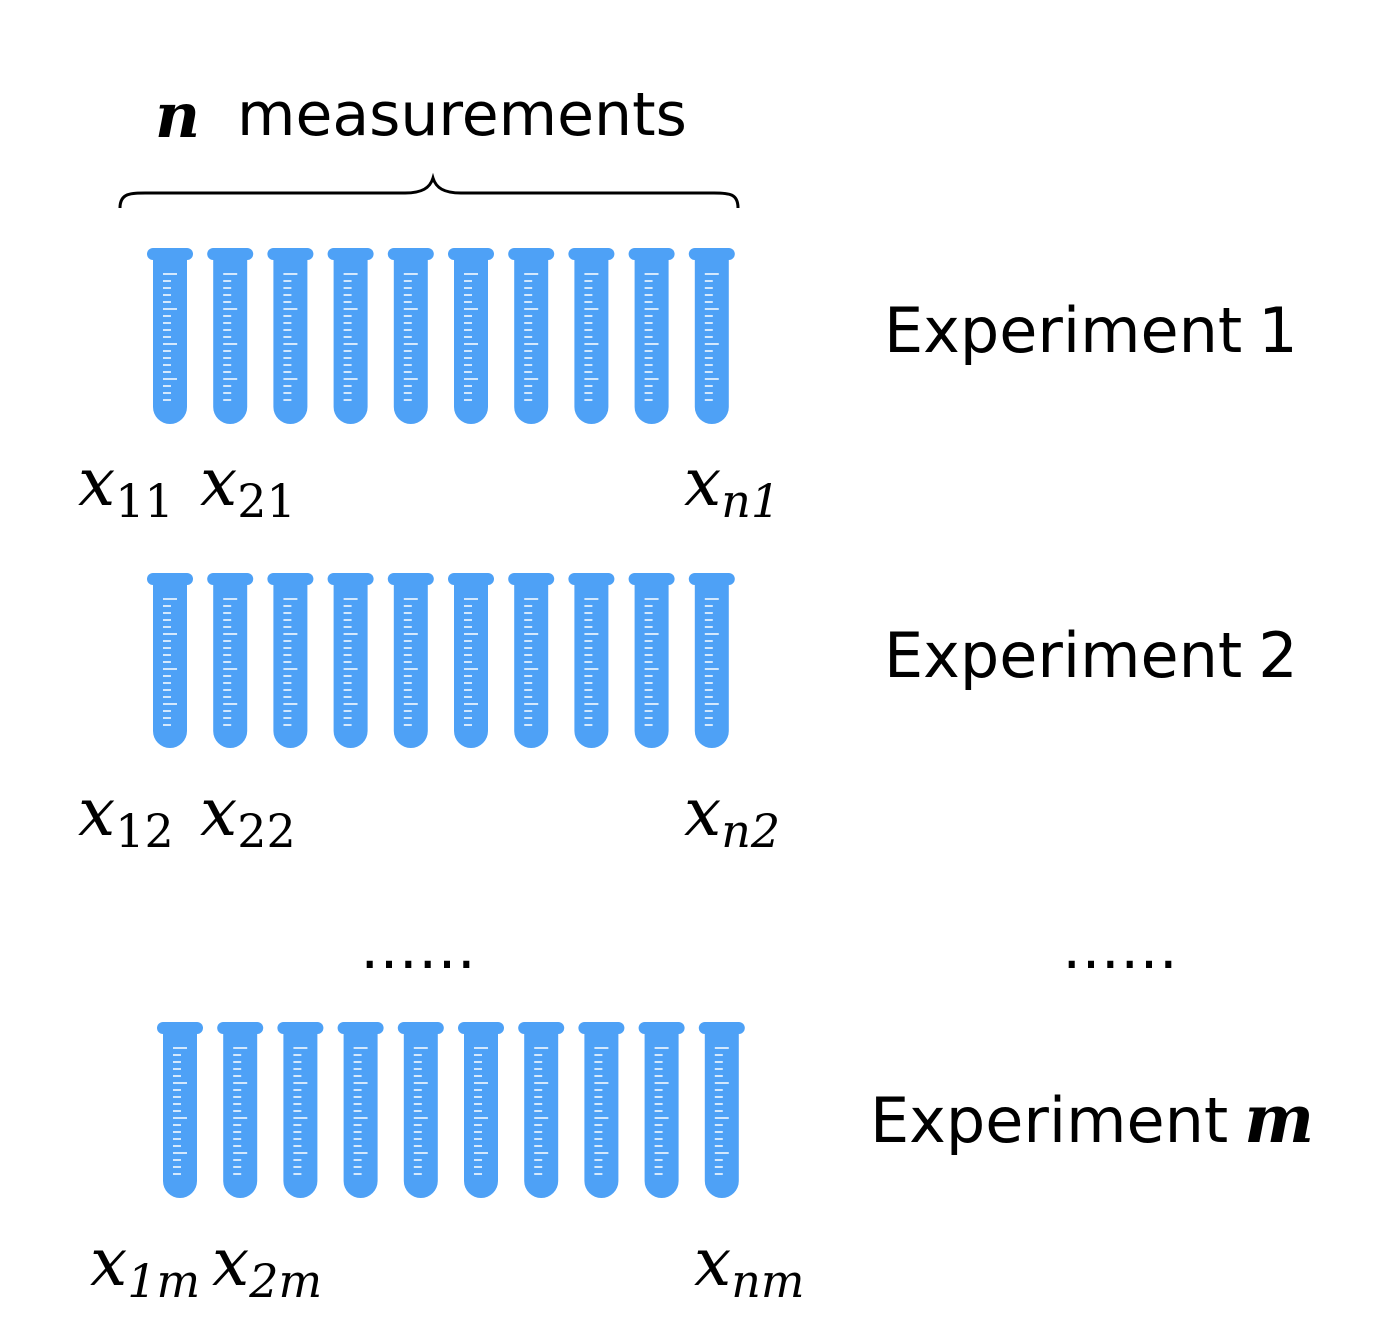  I want to click on label-x-11: x11, so click(126, 486).